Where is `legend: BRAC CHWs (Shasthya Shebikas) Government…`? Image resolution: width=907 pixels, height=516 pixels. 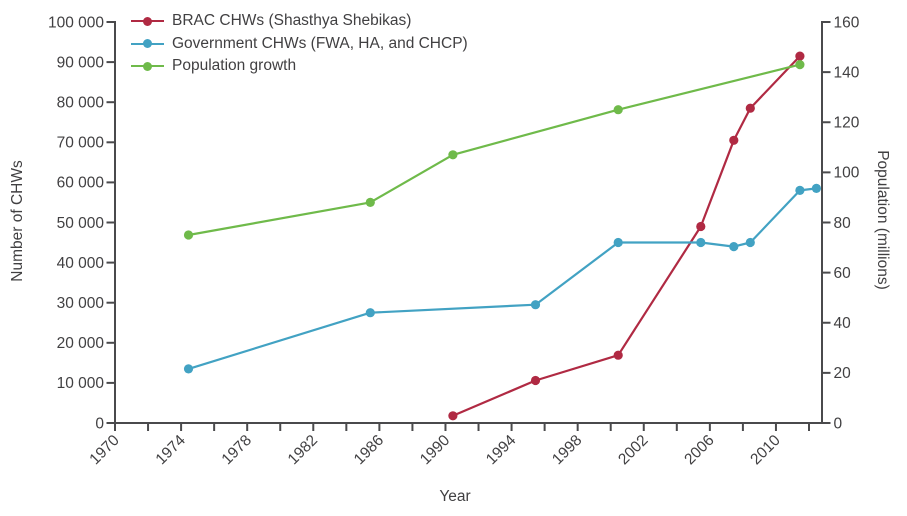
legend: BRAC CHWs (Shasthya Shebikas) Government… is located at coordinates (299, 44).